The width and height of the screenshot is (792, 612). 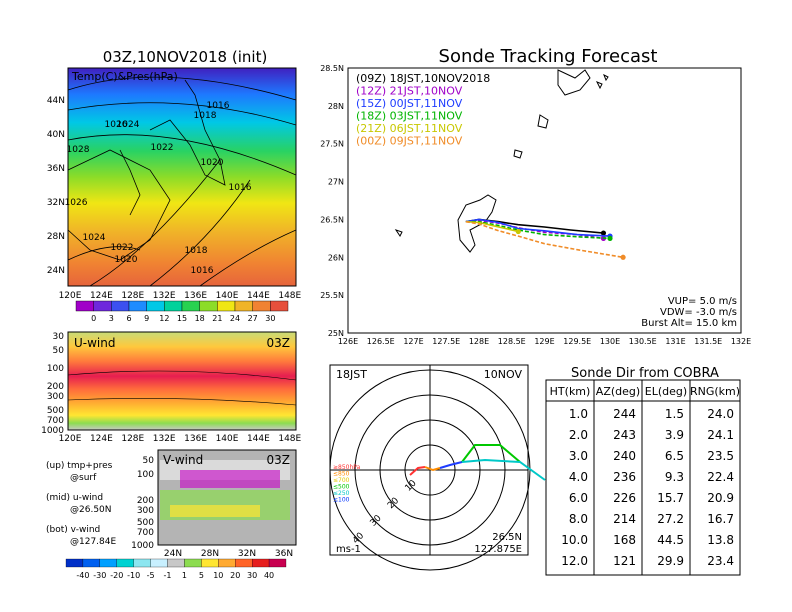 I want to click on table-cell: 3.9, so click(x=674, y=435).